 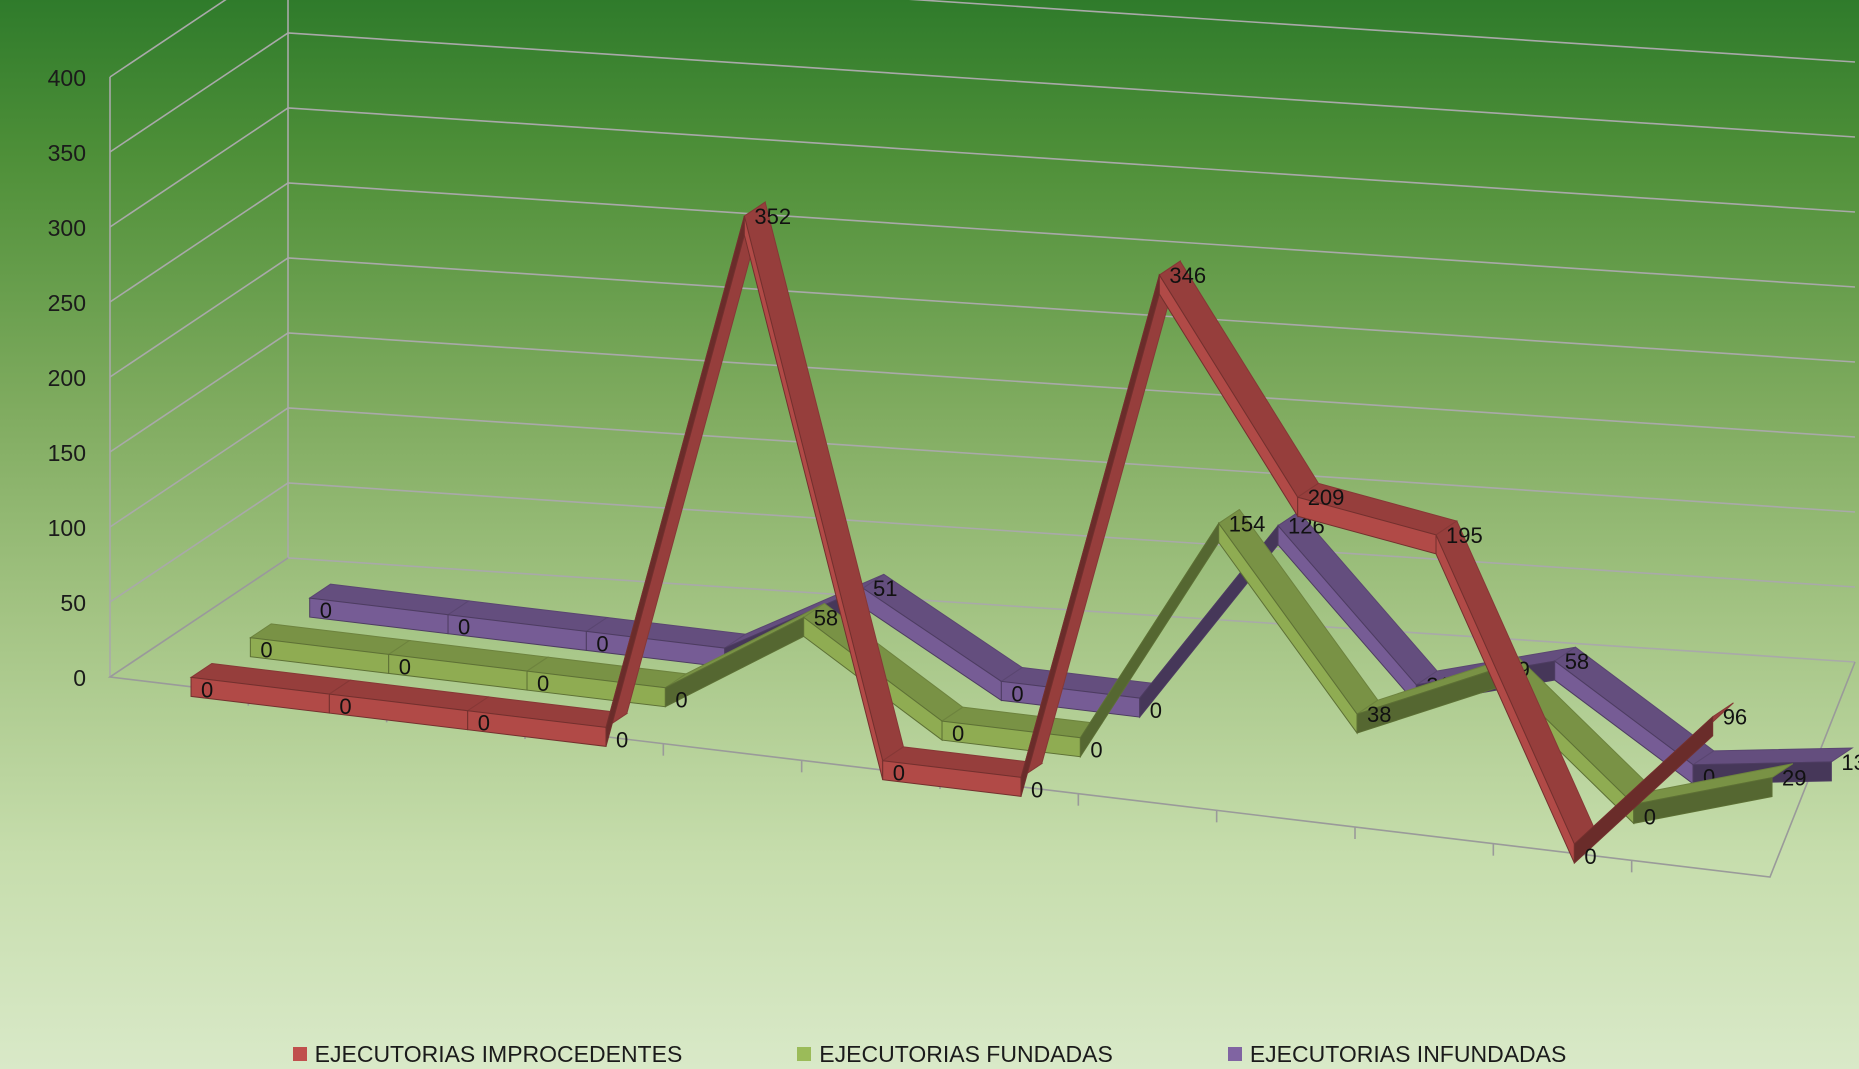 I want to click on data-label: 154, so click(x=1247, y=523).